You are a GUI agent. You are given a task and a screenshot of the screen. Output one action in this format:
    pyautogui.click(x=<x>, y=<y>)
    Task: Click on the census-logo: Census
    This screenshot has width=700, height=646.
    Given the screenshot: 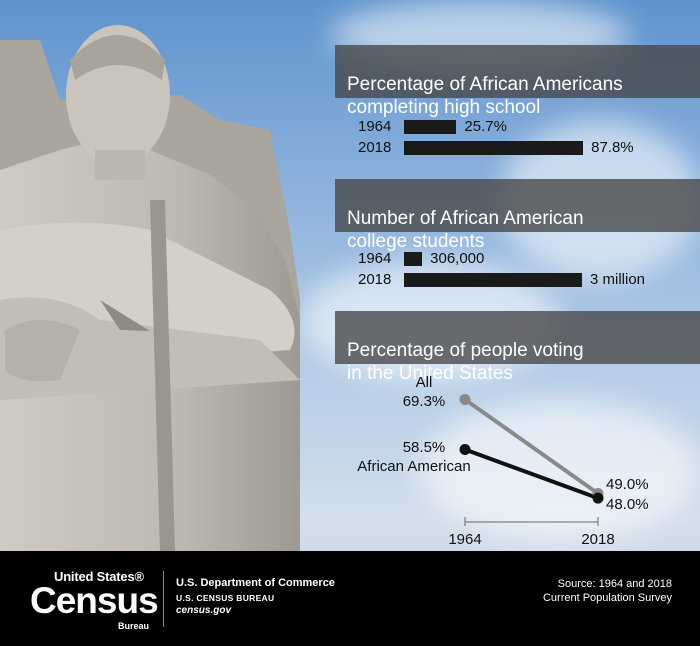 What is the action you would take?
    pyautogui.click(x=94, y=600)
    